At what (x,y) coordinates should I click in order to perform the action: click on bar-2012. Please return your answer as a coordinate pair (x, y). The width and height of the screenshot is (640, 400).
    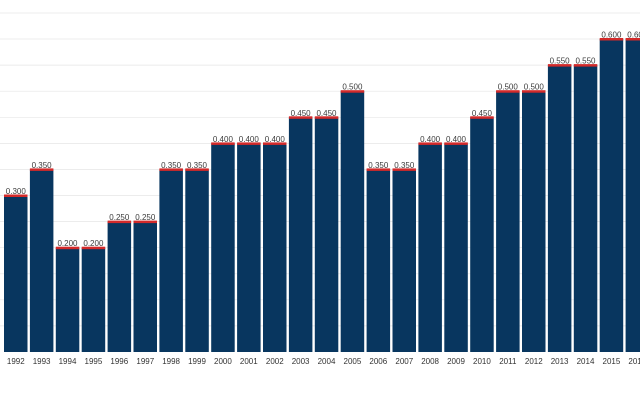
    Looking at the image, I should click on (534, 221).